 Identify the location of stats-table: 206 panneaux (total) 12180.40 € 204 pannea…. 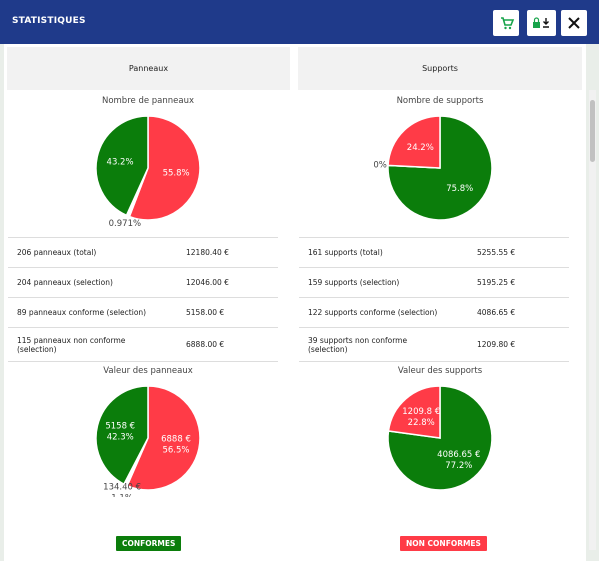
(143, 299).